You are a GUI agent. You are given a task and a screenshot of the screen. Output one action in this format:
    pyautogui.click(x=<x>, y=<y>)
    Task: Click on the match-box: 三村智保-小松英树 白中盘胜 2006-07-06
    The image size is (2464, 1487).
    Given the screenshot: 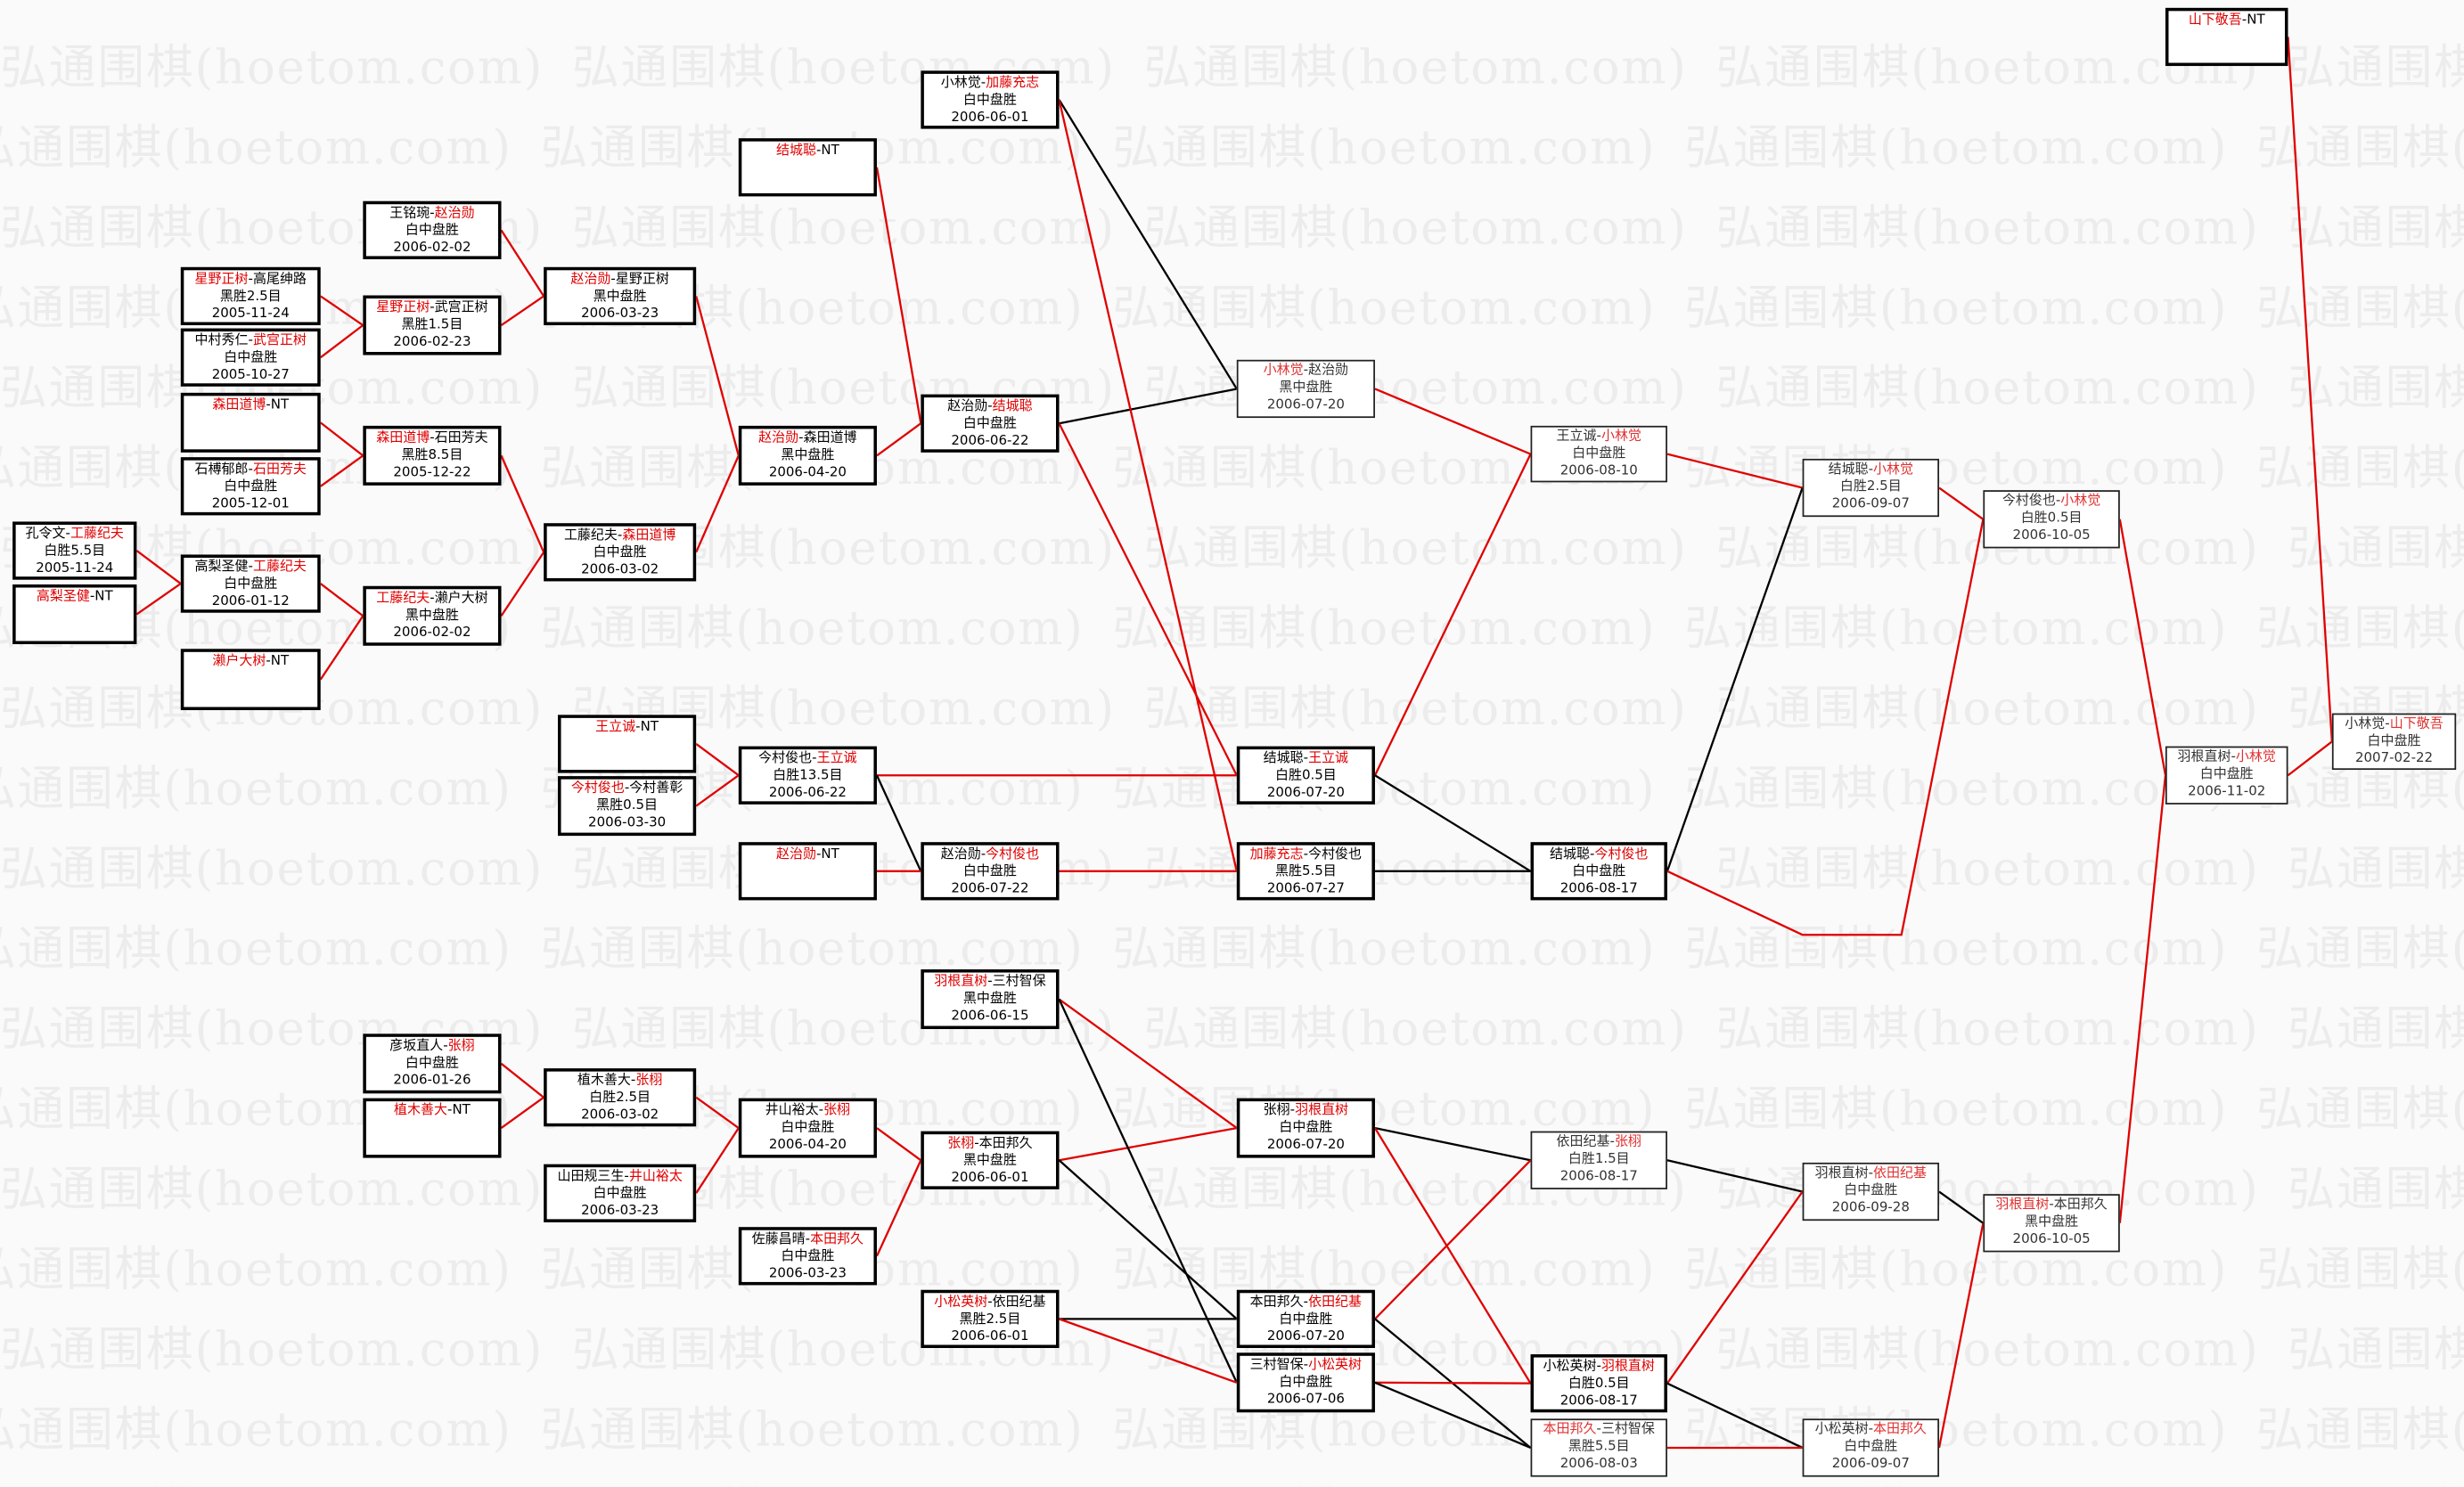 What is the action you would take?
    pyautogui.click(x=1305, y=1382)
    